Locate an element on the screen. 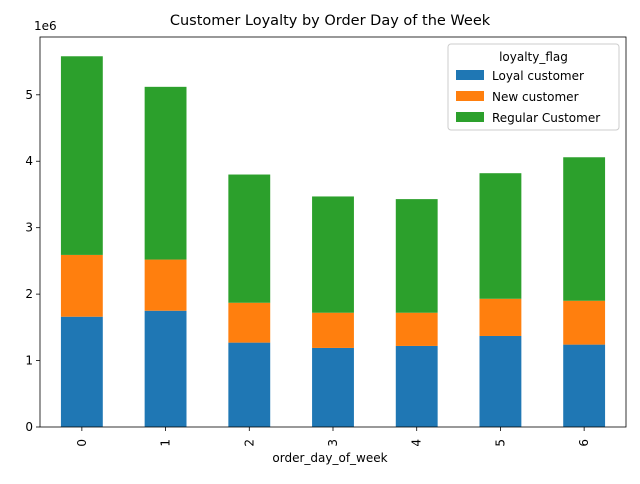 The image size is (640, 484). y-tick-label: 5 is located at coordinates (29, 95).